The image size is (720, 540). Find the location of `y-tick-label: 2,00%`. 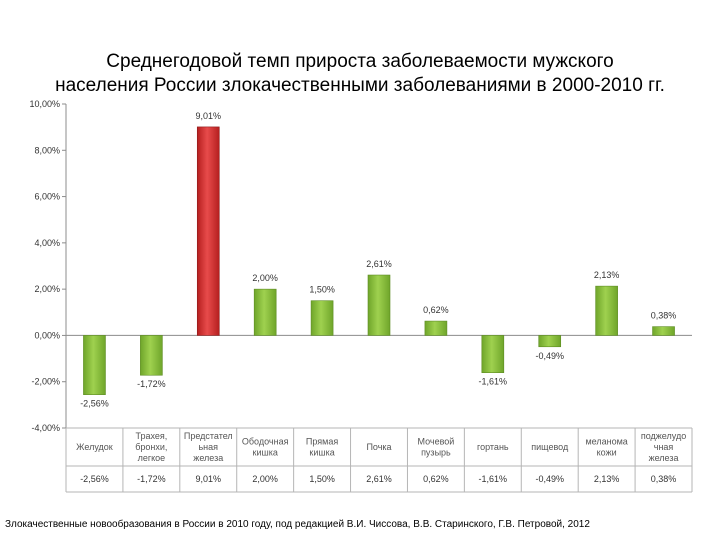

y-tick-label: 2,00% is located at coordinates (47, 289).